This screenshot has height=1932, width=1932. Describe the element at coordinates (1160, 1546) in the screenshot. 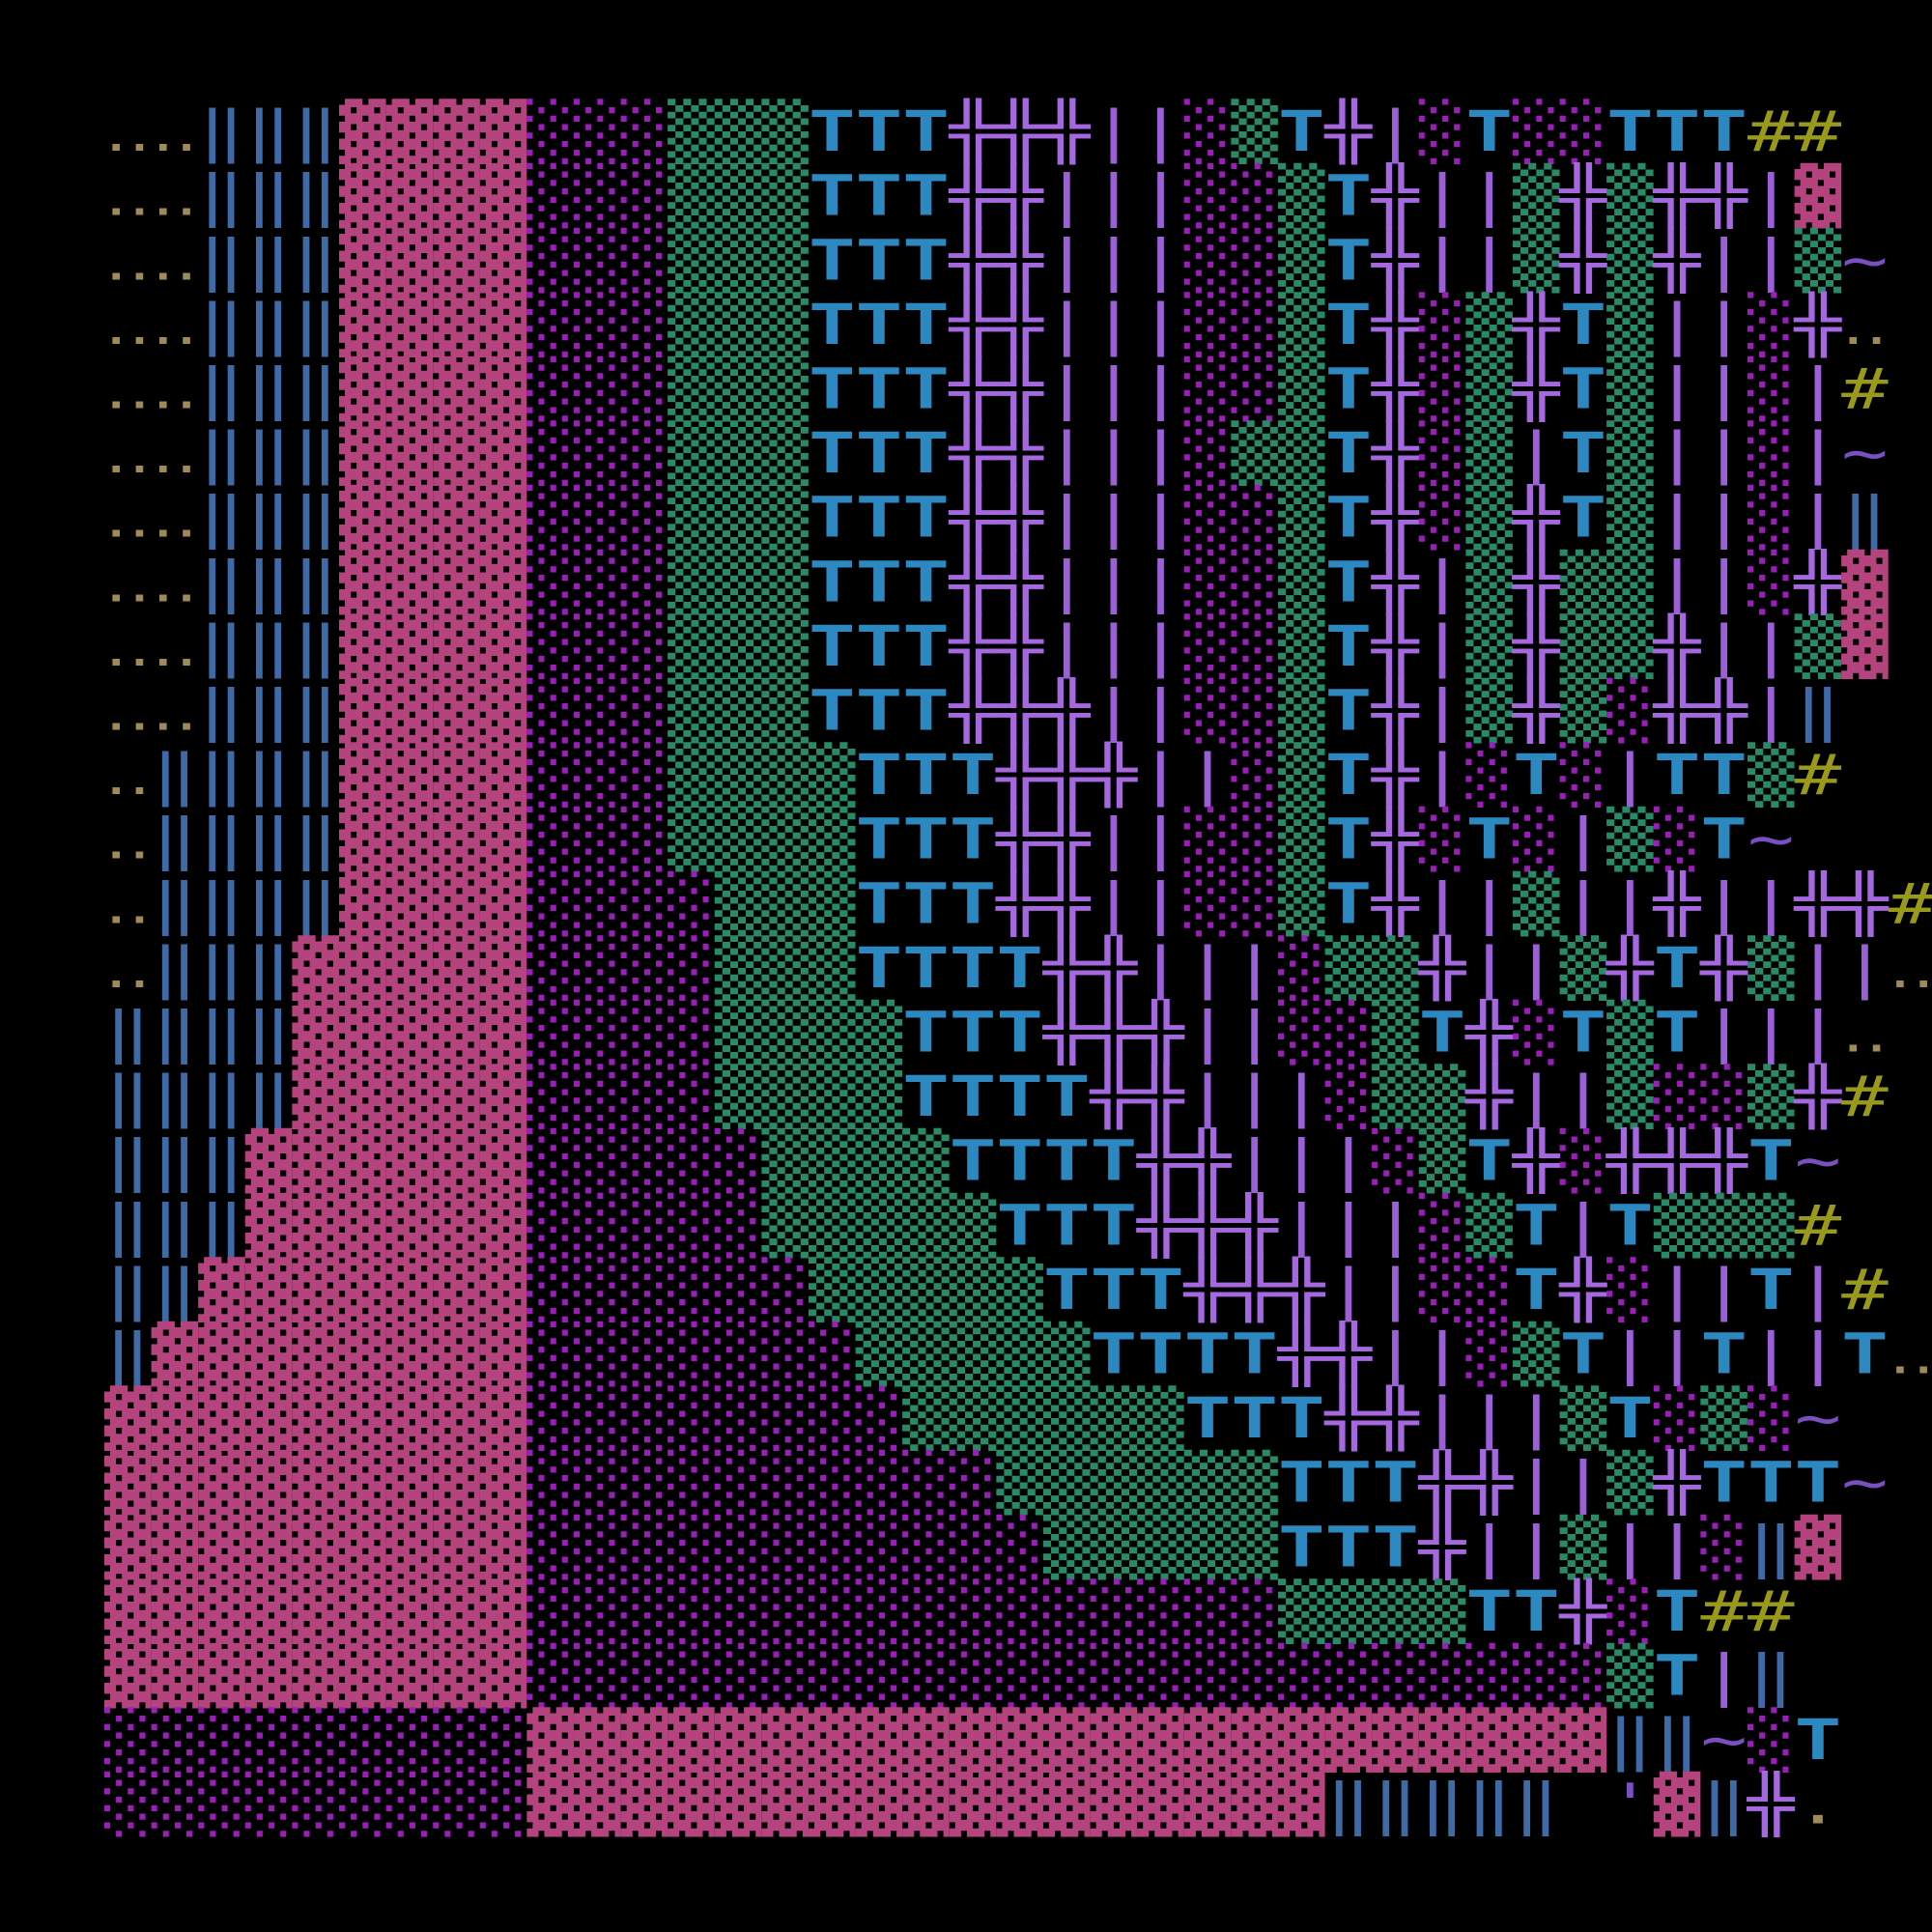

I see `glyph-run: ▒▒▒▒▒` at that location.